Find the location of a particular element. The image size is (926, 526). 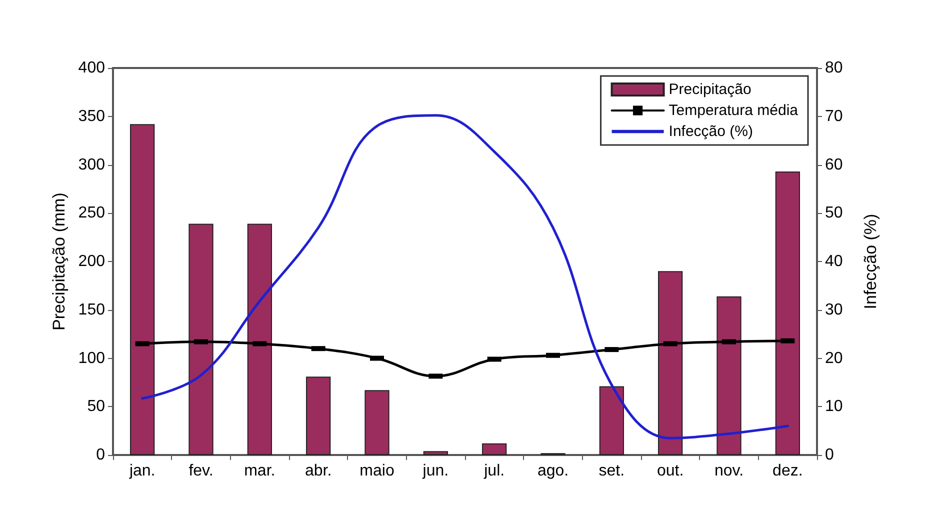

x-tick-label: set. is located at coordinates (611, 471).